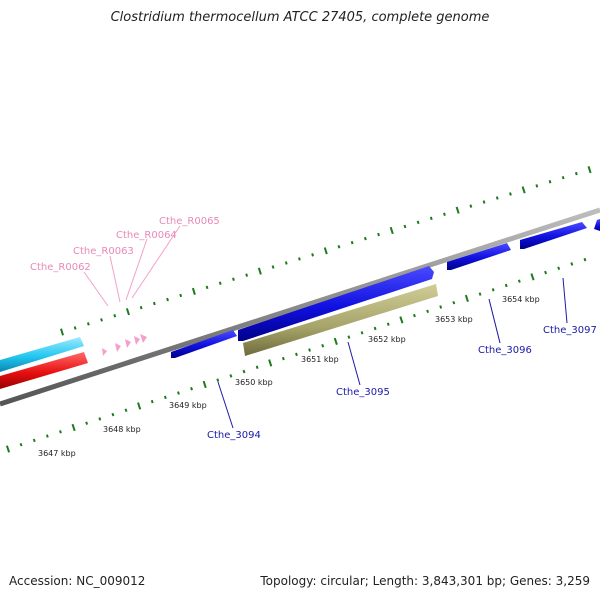 The width and height of the screenshot is (600, 600). Describe the element at coordinates (57, 453) in the screenshot. I see `scale-label: 3647 kbp` at that location.